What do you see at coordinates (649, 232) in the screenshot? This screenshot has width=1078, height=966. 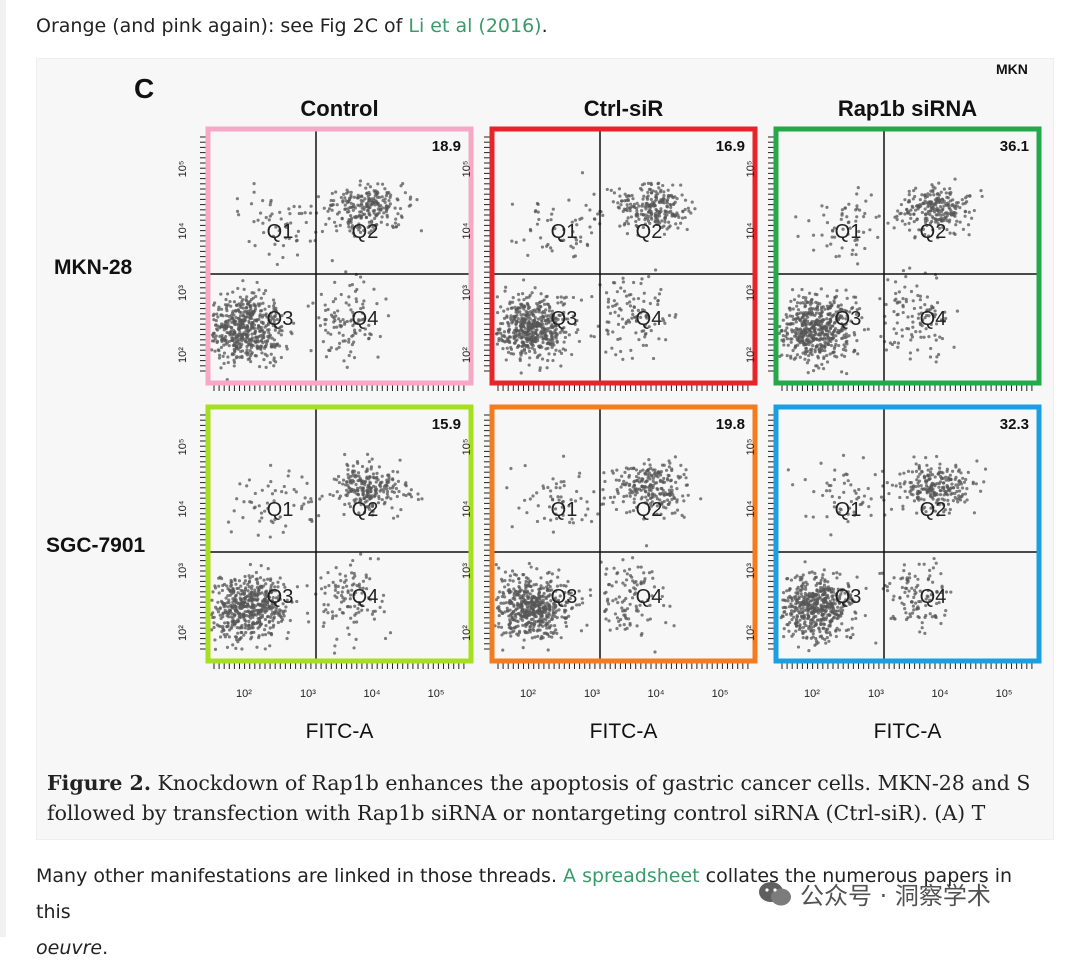 I see `quadrant-label: Q2` at bounding box center [649, 232].